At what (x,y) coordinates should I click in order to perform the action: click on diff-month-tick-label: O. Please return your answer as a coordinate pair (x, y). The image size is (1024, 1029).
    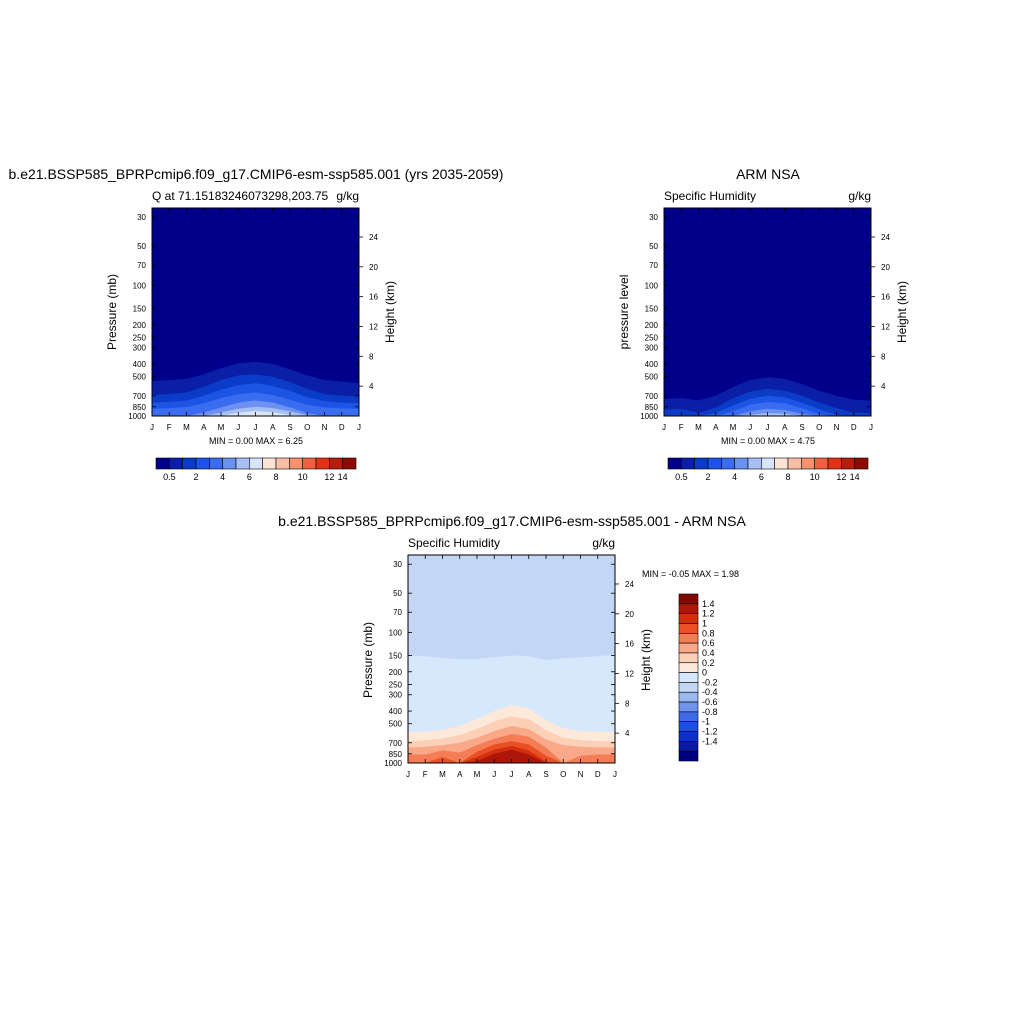
    Looking at the image, I should click on (563, 774).